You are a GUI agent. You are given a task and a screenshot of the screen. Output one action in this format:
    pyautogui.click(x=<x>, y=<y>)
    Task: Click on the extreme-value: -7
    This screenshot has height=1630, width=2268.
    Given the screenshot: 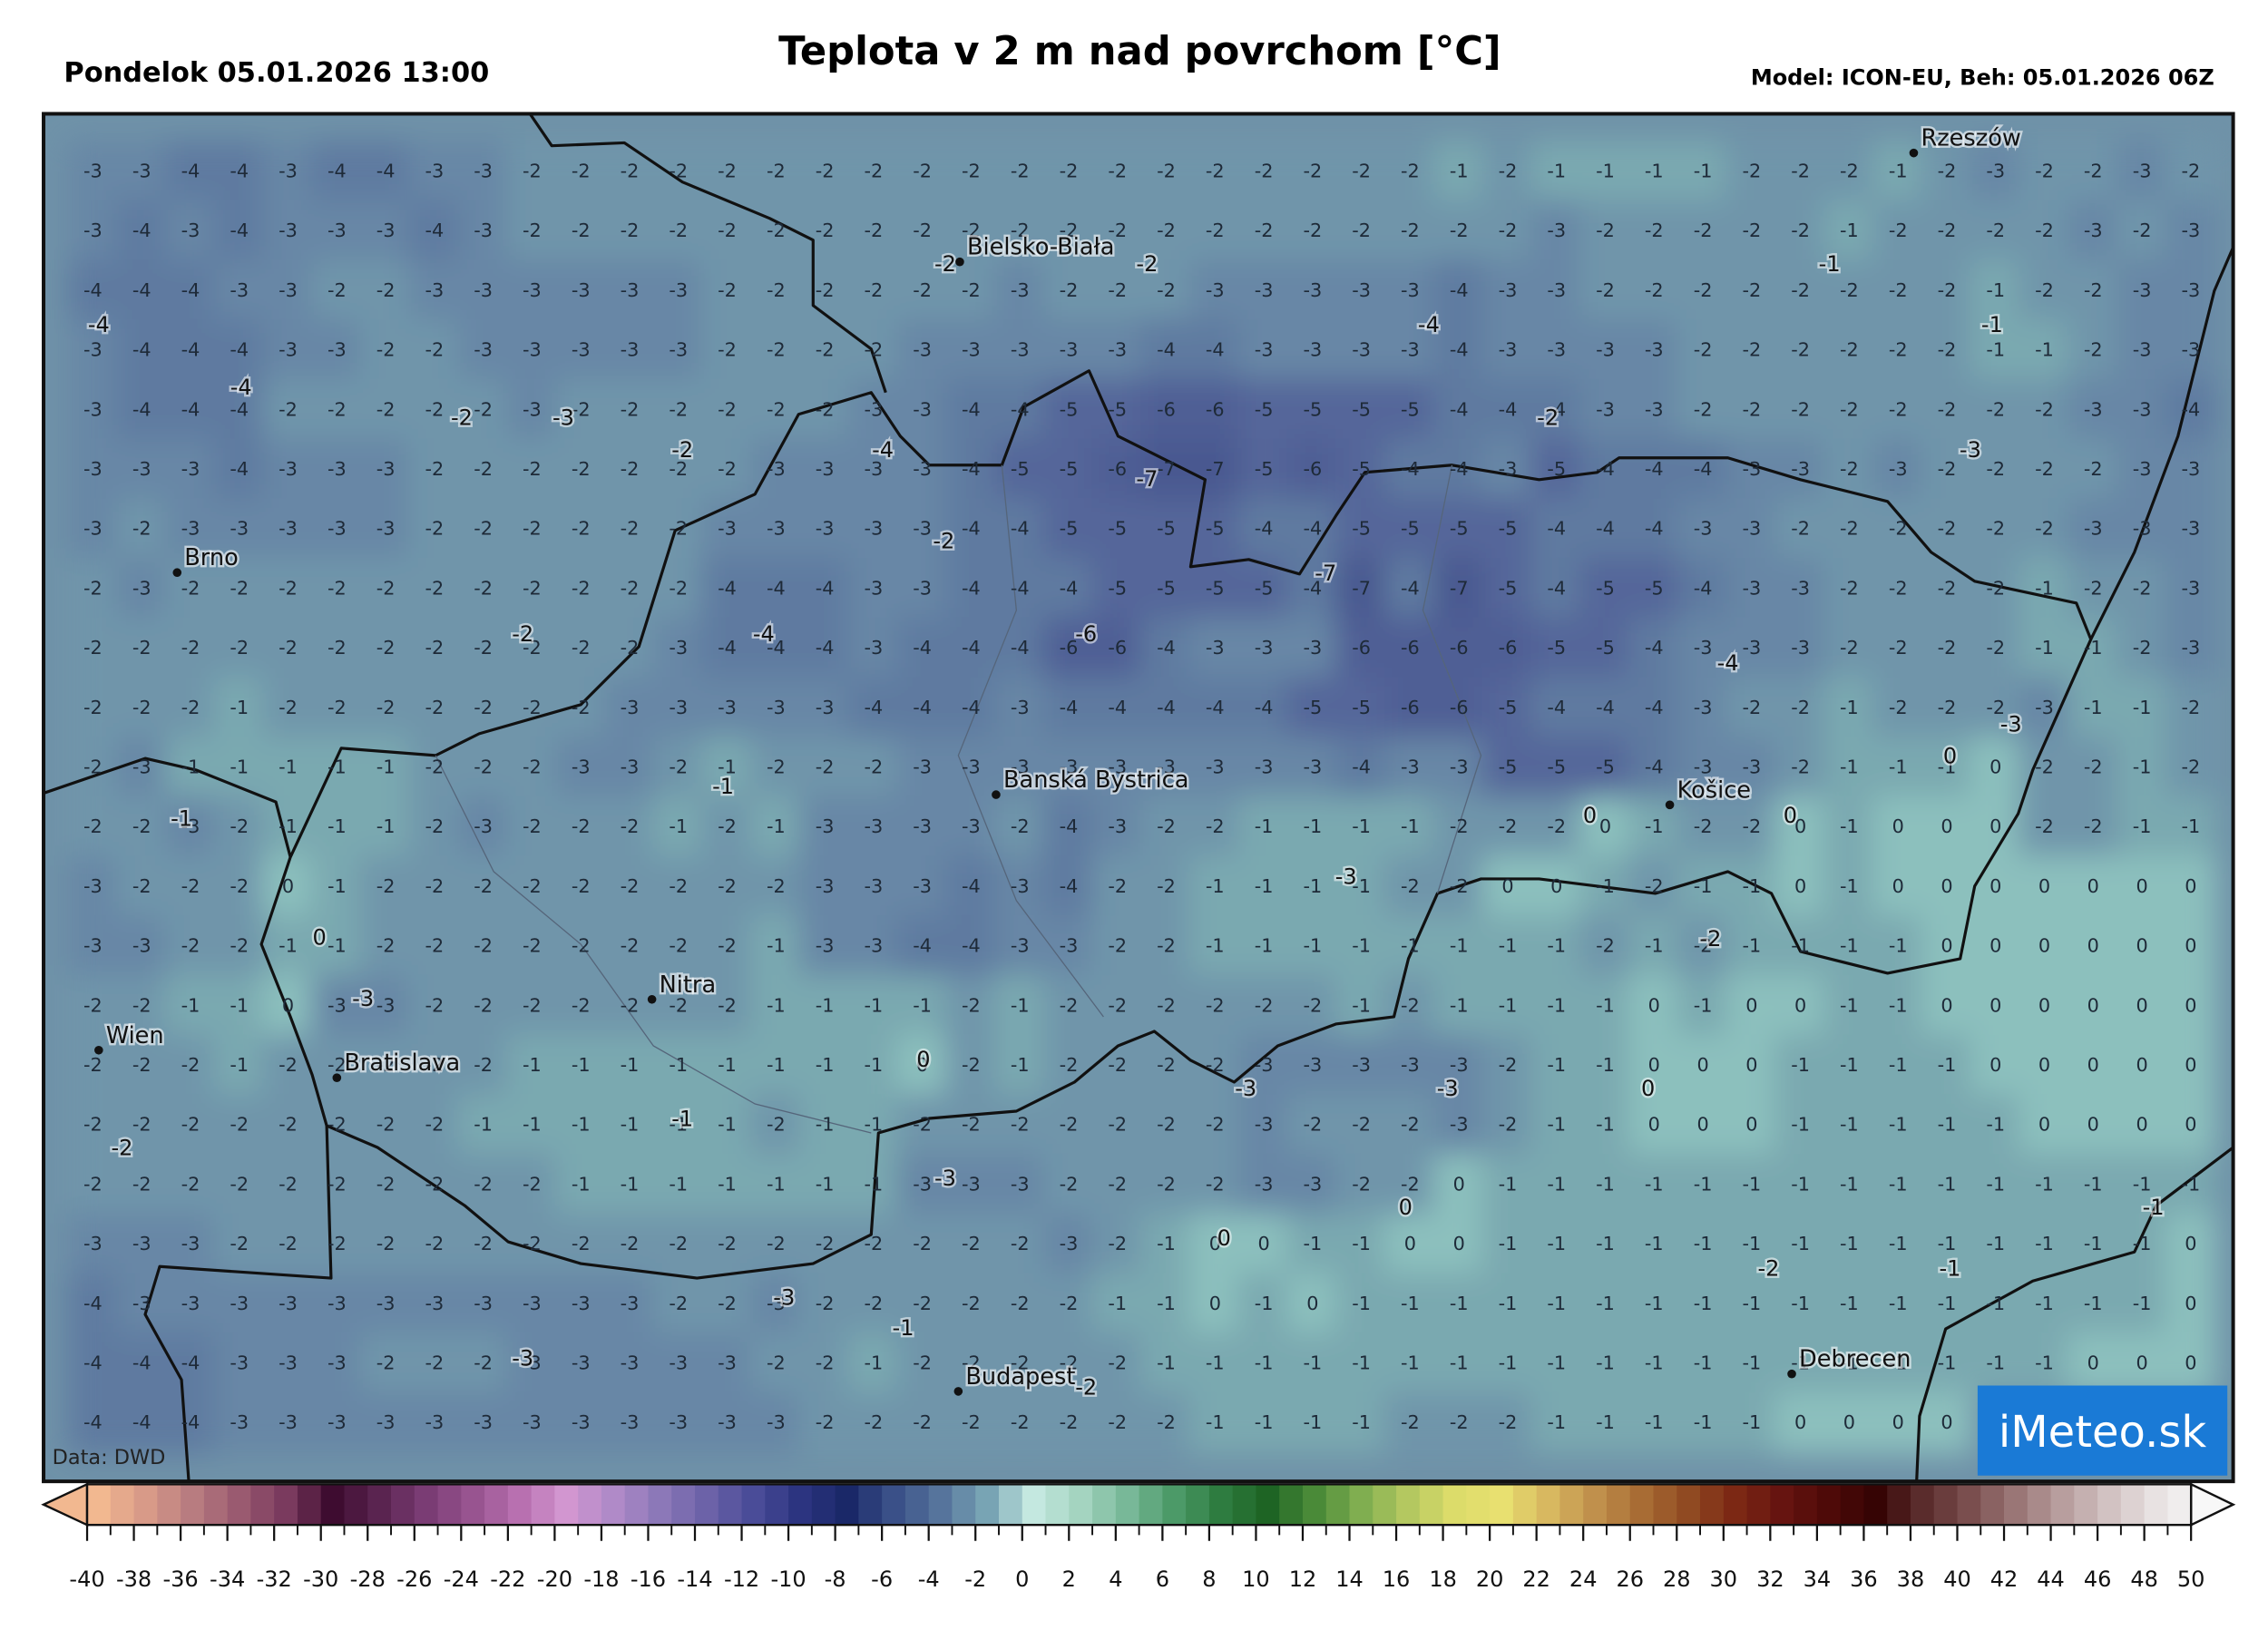 What is the action you would take?
    pyautogui.click(x=1147, y=479)
    